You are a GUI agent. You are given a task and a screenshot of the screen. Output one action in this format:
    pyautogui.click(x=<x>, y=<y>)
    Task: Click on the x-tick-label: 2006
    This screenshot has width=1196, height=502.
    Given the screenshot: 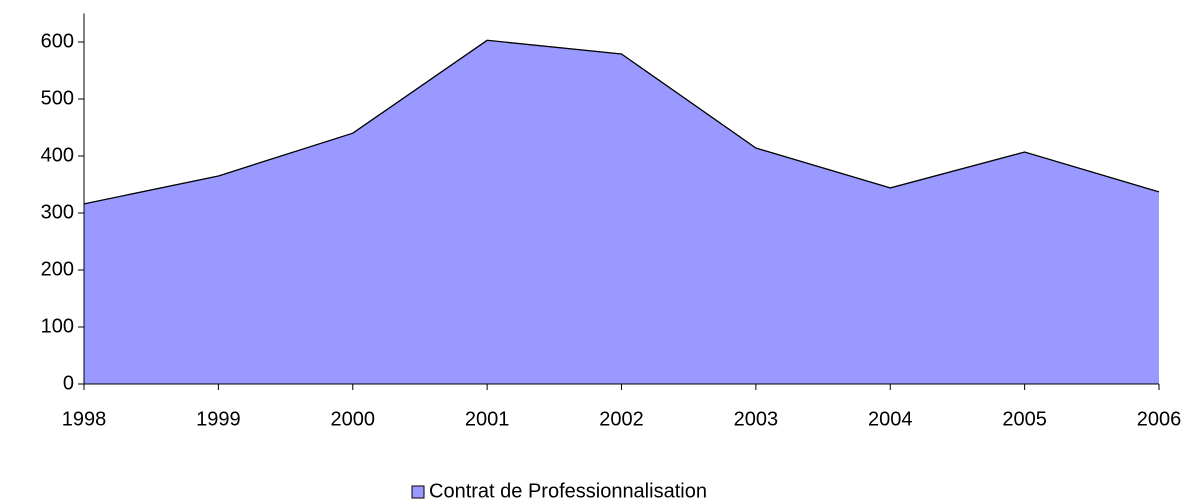 What is the action you would take?
    pyautogui.click(x=1159, y=419)
    